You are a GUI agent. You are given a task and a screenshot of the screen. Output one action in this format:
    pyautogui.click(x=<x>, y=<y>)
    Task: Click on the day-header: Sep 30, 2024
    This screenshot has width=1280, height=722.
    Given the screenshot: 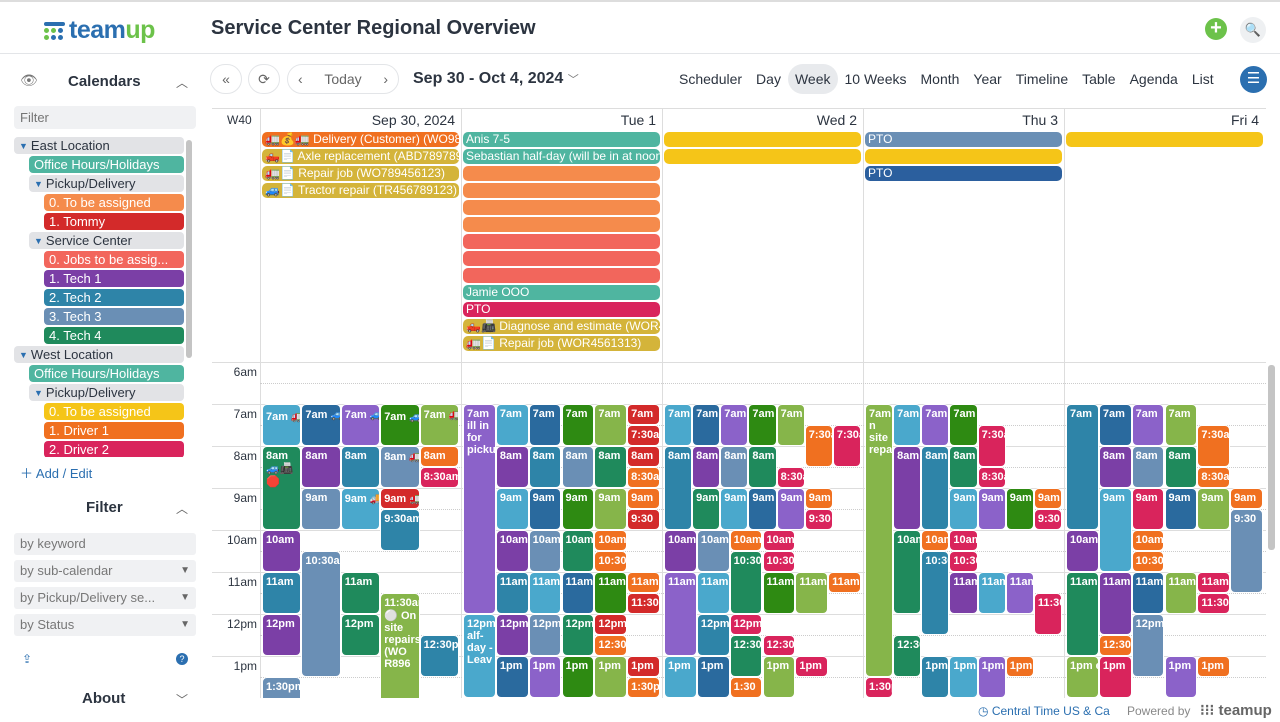 What is the action you would take?
    pyautogui.click(x=360, y=120)
    